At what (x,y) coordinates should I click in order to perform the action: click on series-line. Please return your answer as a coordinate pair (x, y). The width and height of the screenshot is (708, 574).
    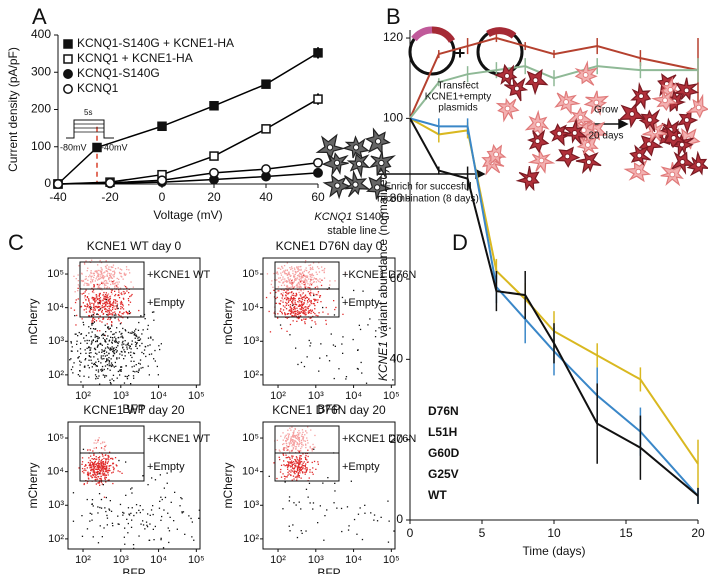
    Looking at the image, I should click on (188, 118).